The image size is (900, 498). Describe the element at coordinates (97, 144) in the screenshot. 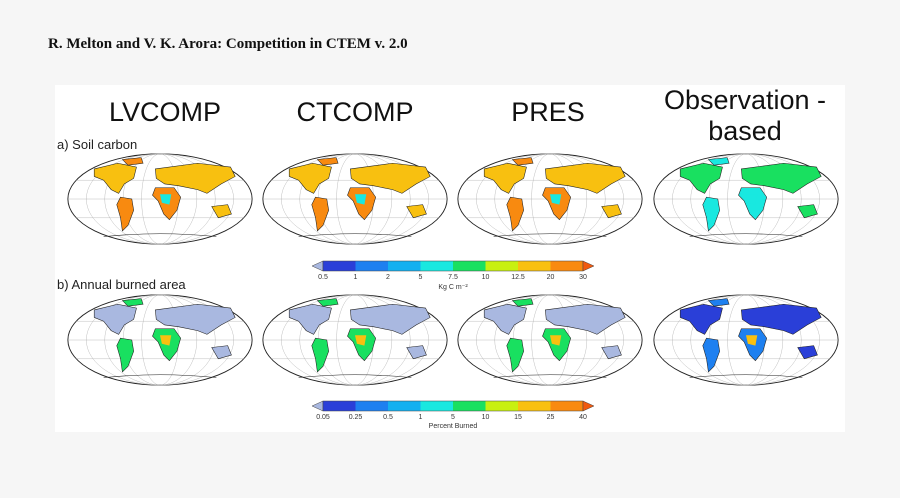

I see `row-label-soil-carbon: a) Soil carbon` at that location.